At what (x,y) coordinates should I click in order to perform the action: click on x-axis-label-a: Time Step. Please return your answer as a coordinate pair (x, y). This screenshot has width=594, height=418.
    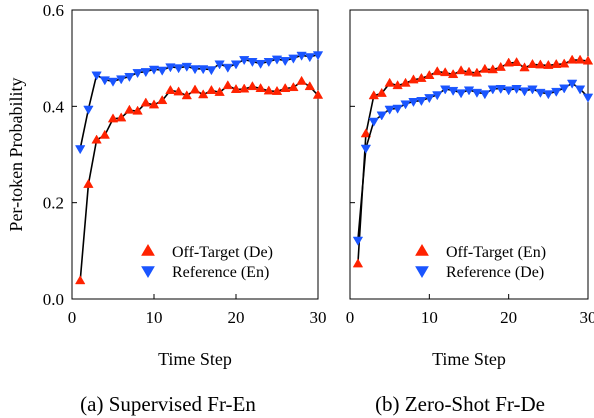
    Looking at the image, I should click on (195, 359).